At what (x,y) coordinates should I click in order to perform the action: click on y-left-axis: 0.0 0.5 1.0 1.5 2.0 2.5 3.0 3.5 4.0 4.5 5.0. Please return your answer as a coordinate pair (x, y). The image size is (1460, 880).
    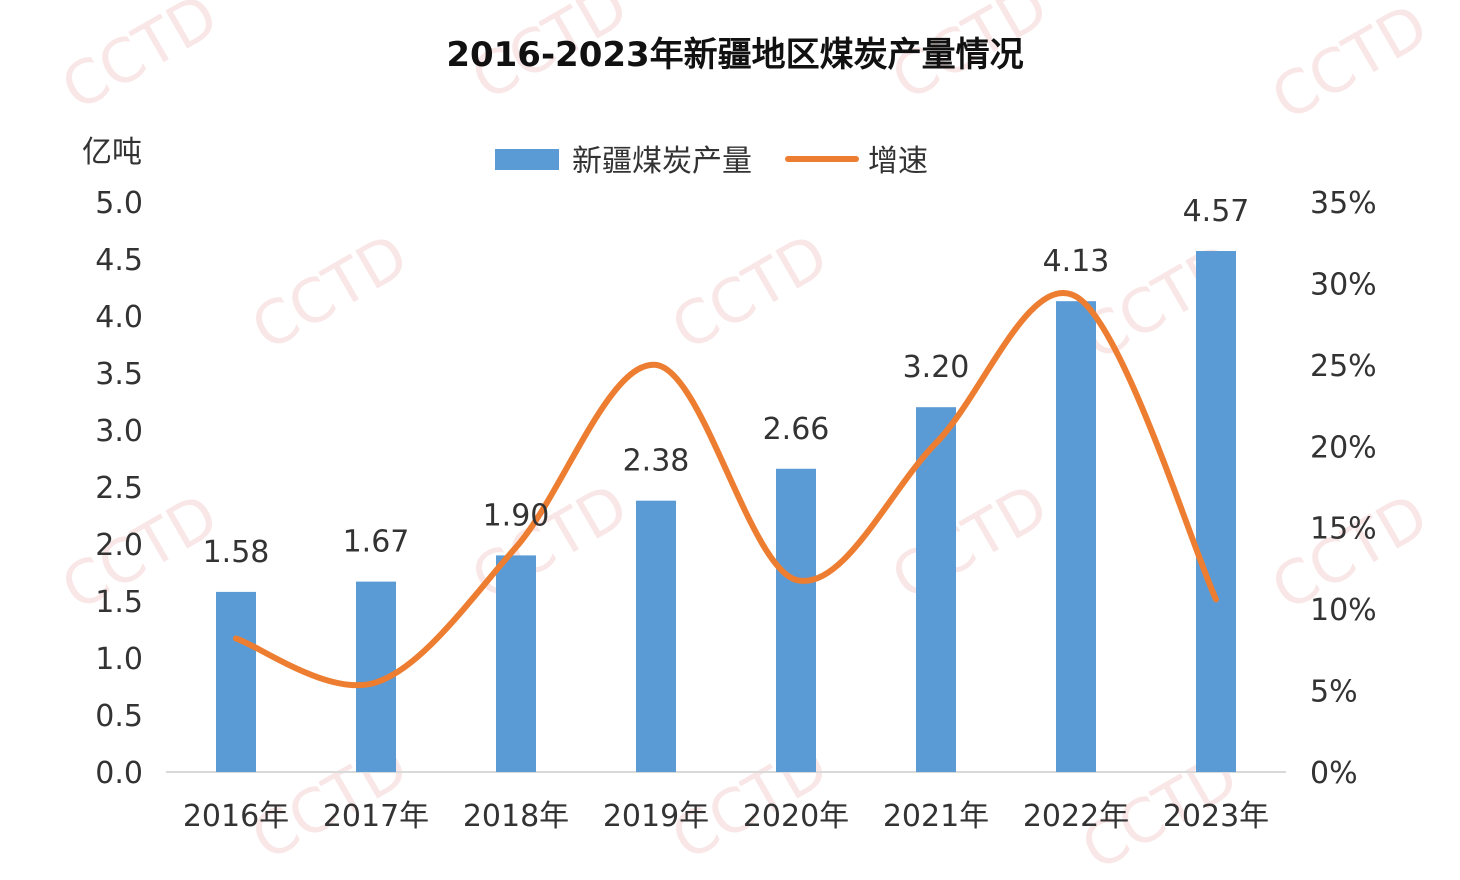
    Looking at the image, I should click on (119, 488).